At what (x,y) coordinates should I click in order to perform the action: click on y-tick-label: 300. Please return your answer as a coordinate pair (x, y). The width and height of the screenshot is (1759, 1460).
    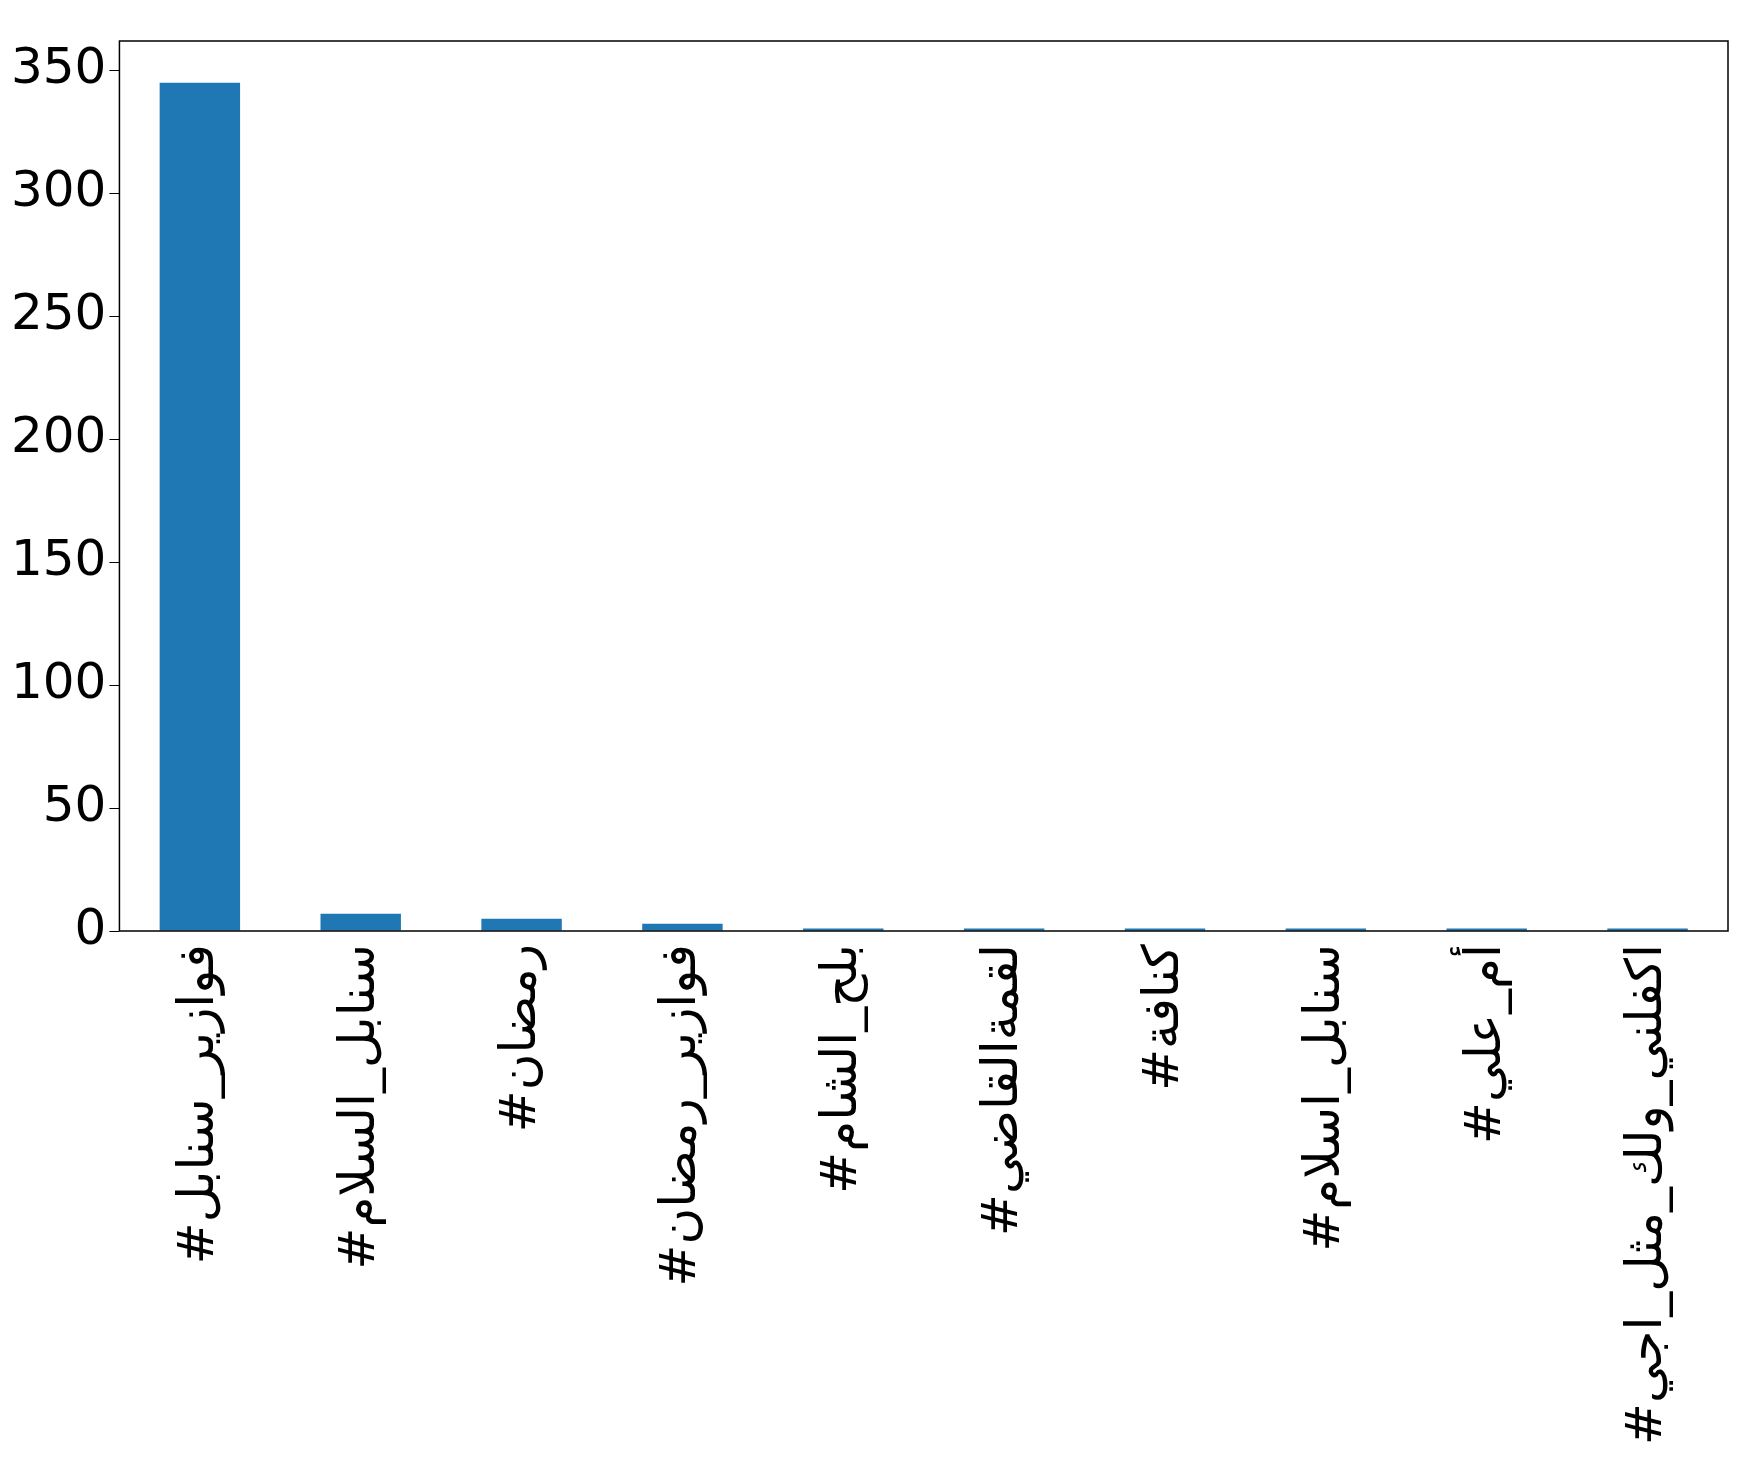
    Looking at the image, I should click on (59, 189).